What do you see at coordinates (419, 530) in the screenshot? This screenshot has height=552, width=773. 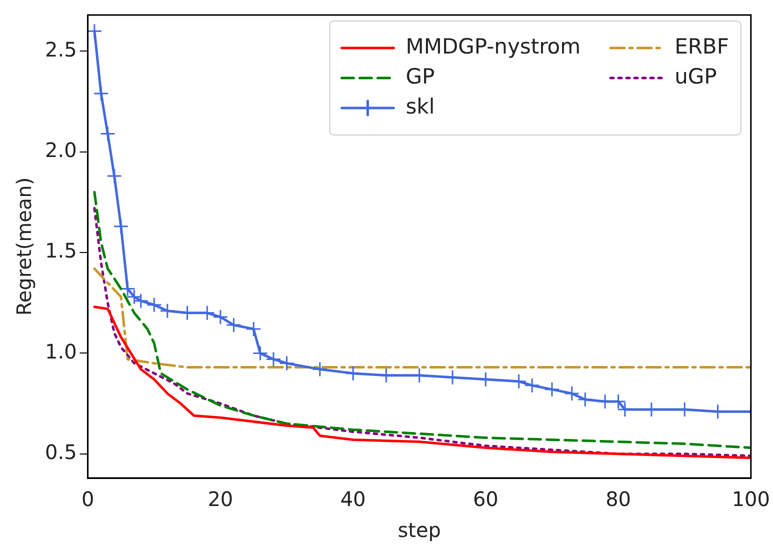 I see `x-axis-title: step` at bounding box center [419, 530].